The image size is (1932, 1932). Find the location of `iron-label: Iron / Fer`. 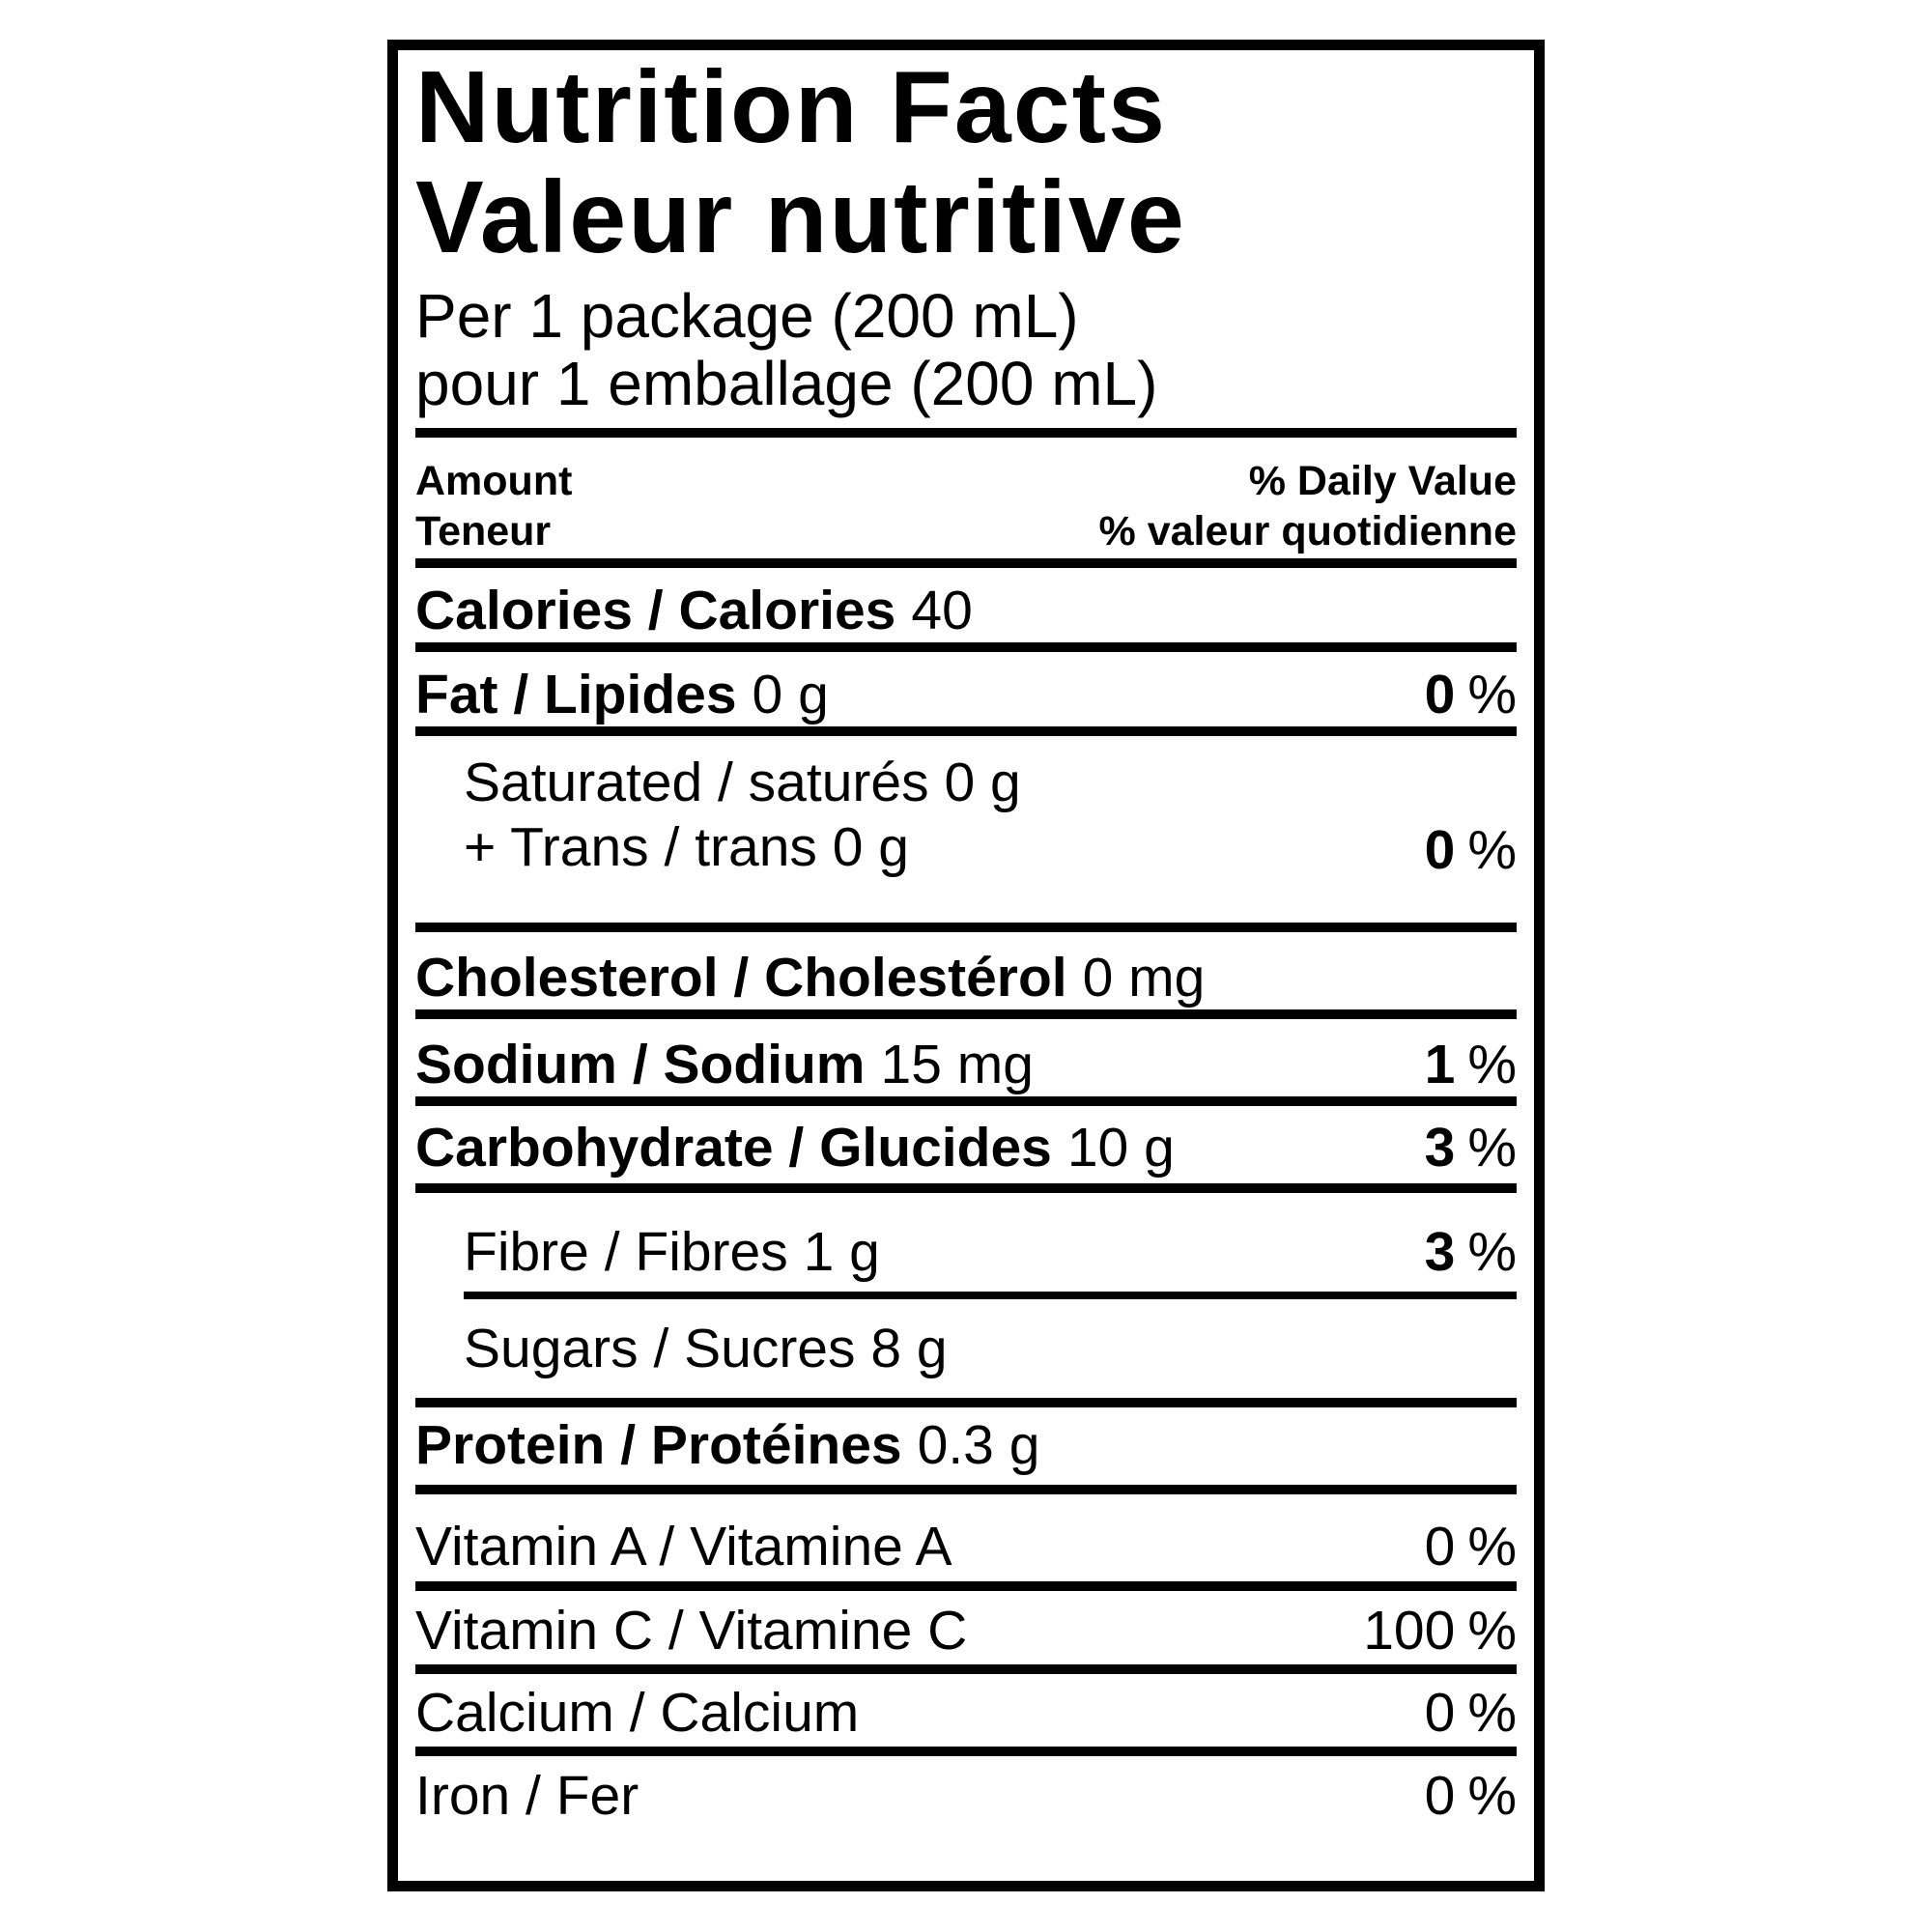

iron-label: Iron / Fer is located at coordinates (527, 1796).